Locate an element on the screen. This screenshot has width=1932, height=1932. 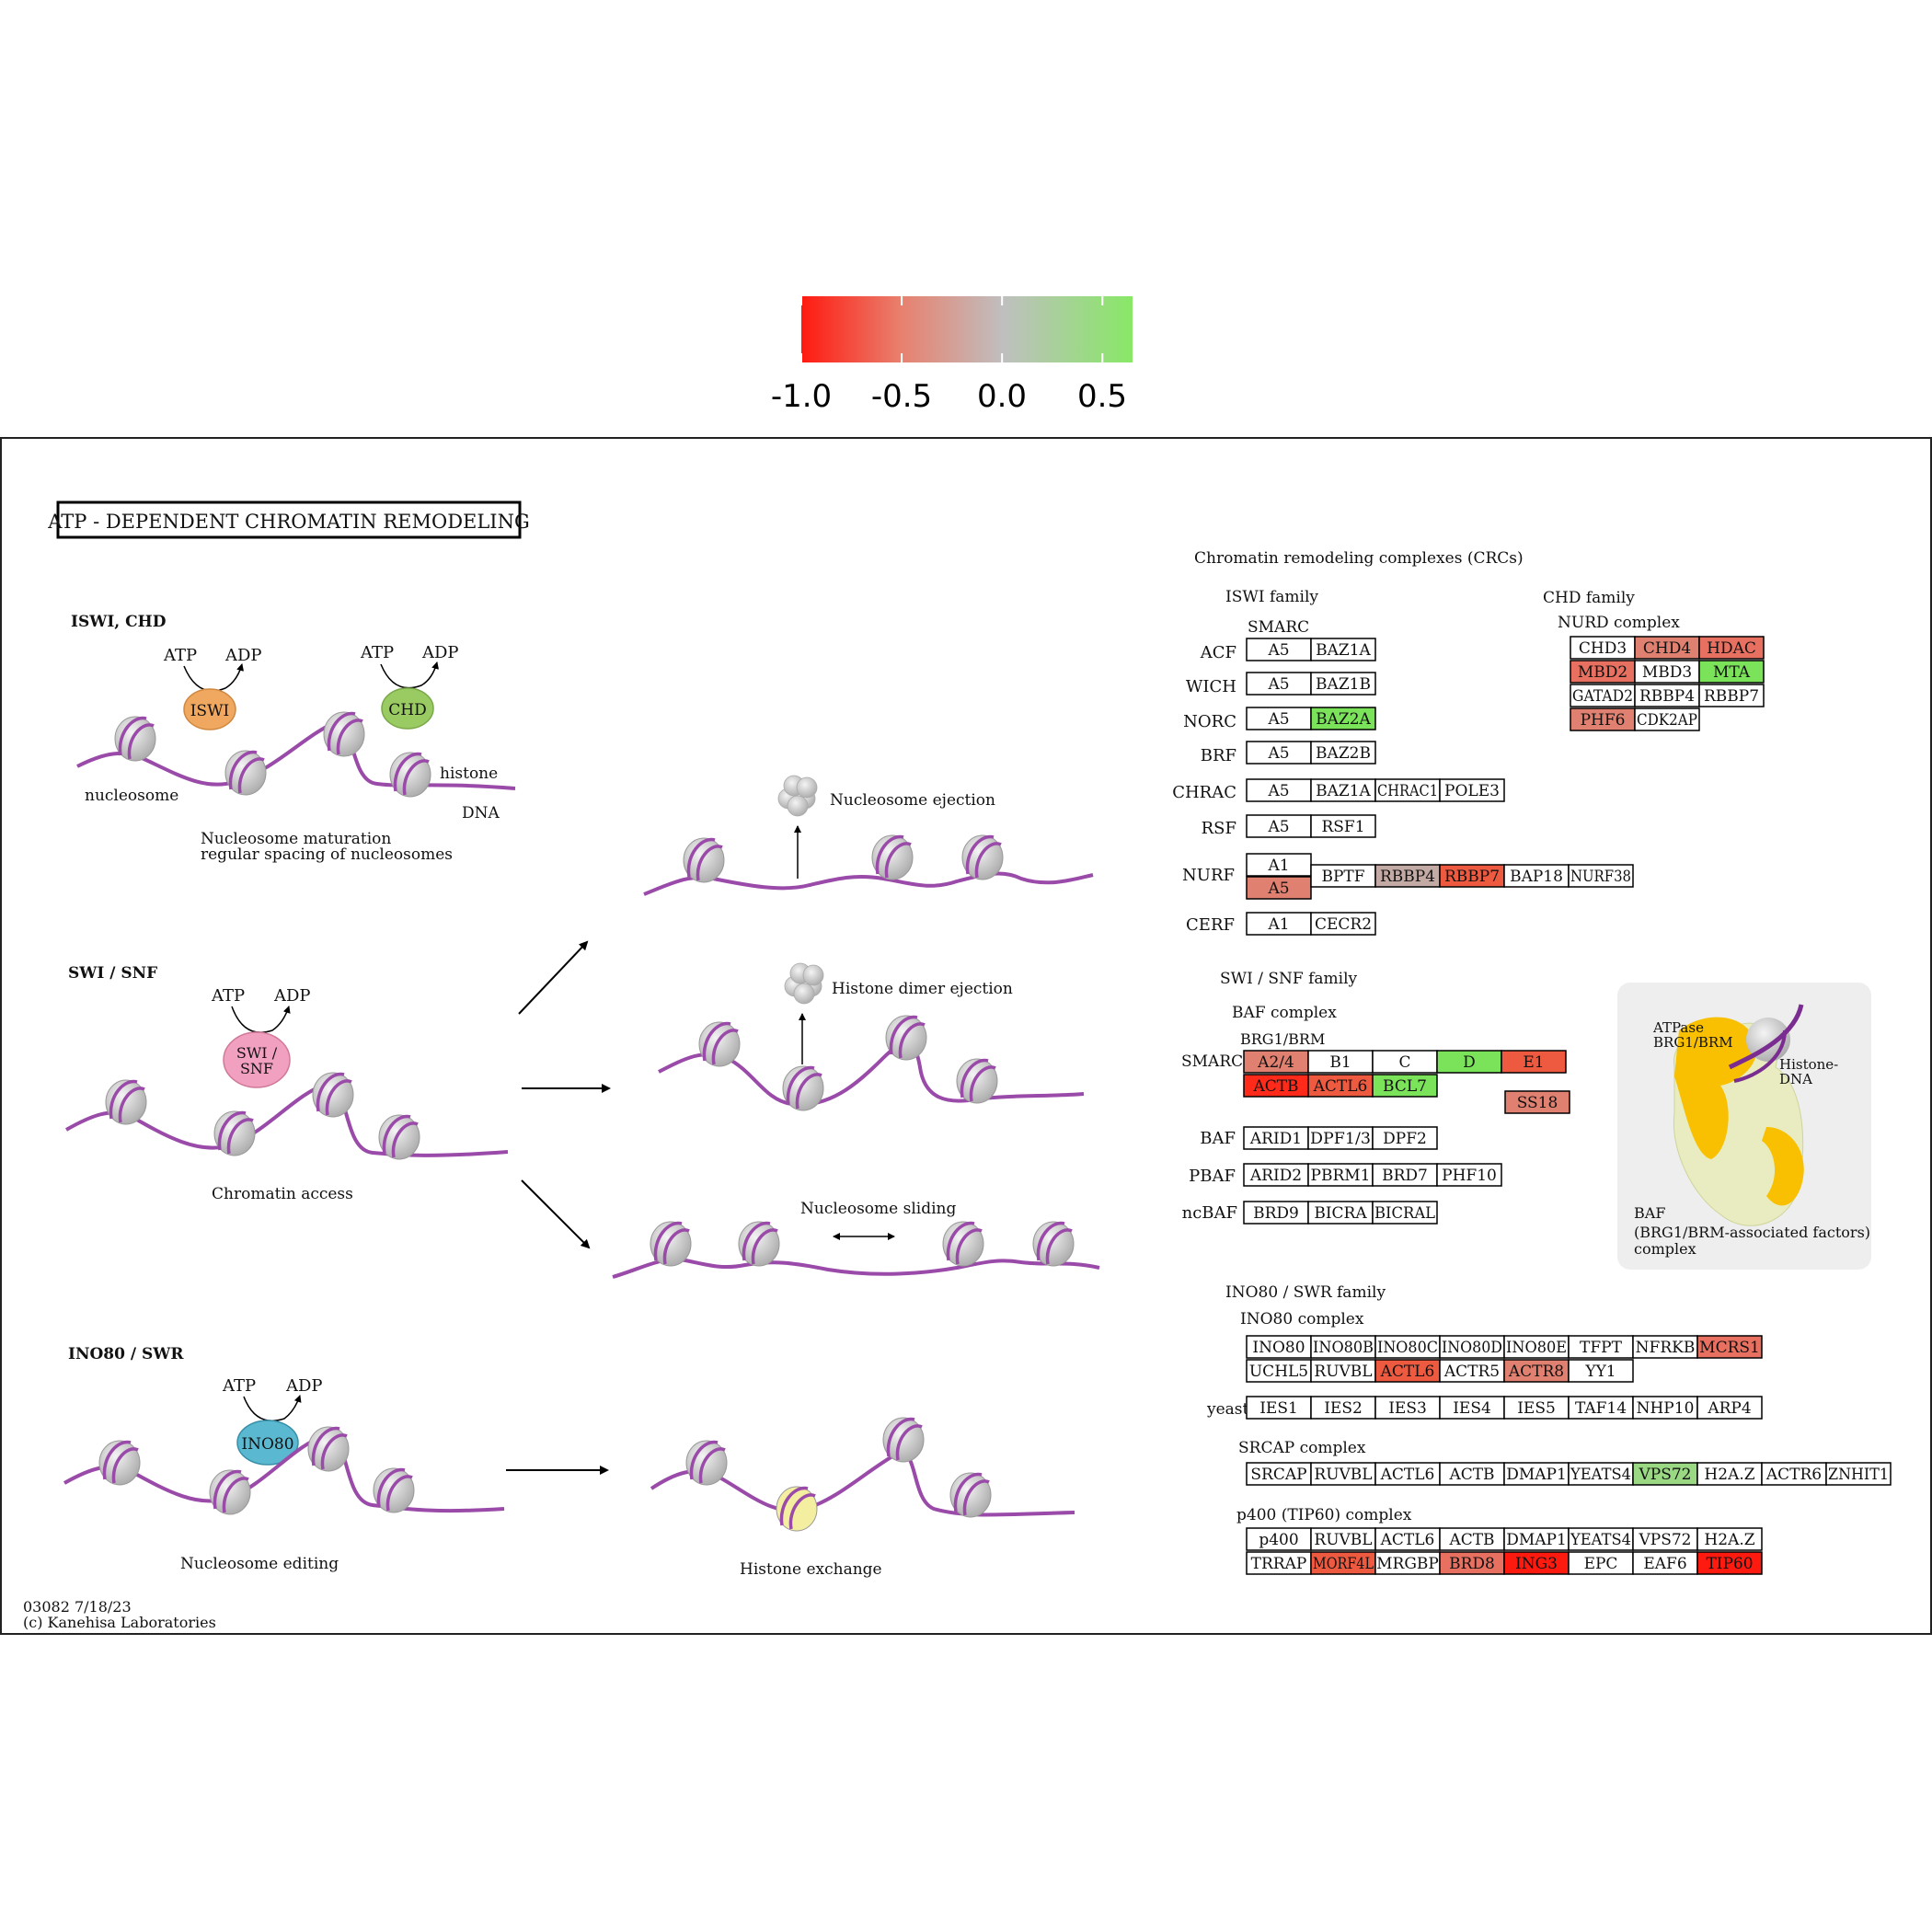
gene-box: MORF4L is located at coordinates (1343, 1563).